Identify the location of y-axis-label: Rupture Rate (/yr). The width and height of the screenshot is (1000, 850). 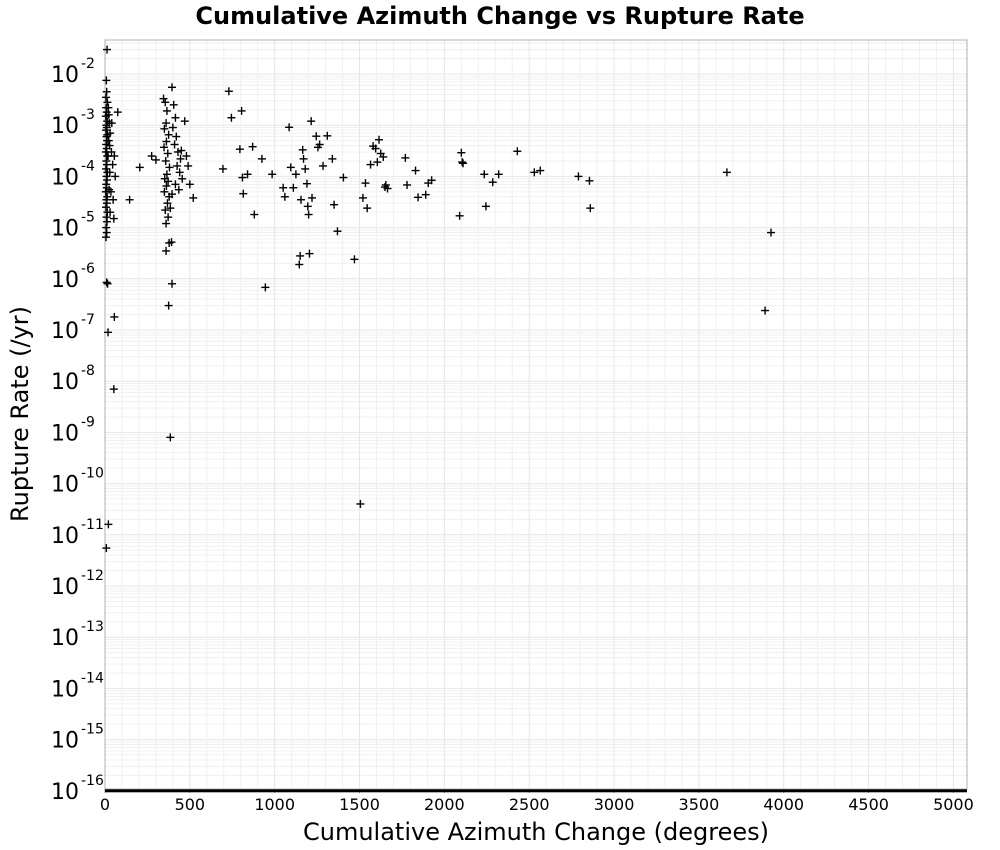
(20, 414).